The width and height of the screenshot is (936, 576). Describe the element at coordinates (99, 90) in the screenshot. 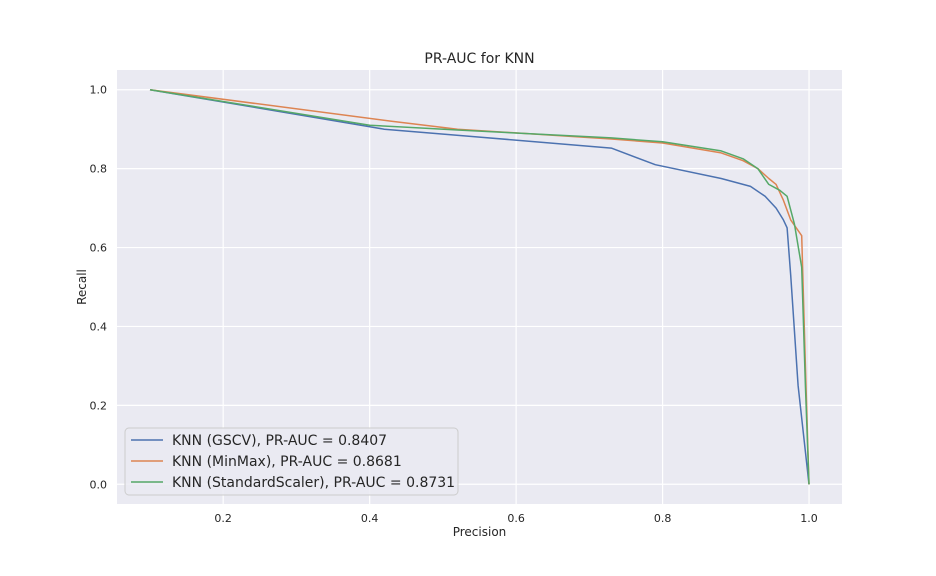

I see `y-tick-label: 1.0` at that location.